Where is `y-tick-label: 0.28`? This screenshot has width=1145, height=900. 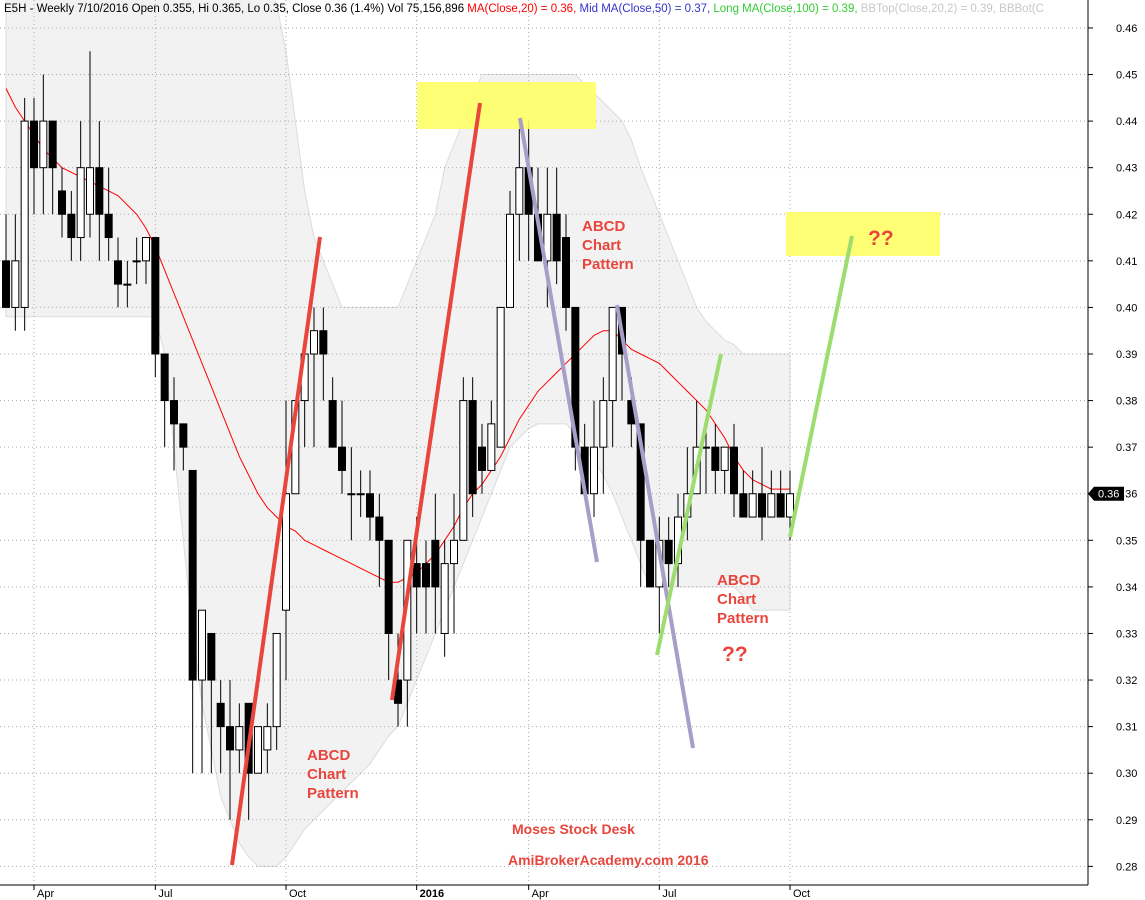
y-tick-label: 0.28 is located at coordinates (1126, 867).